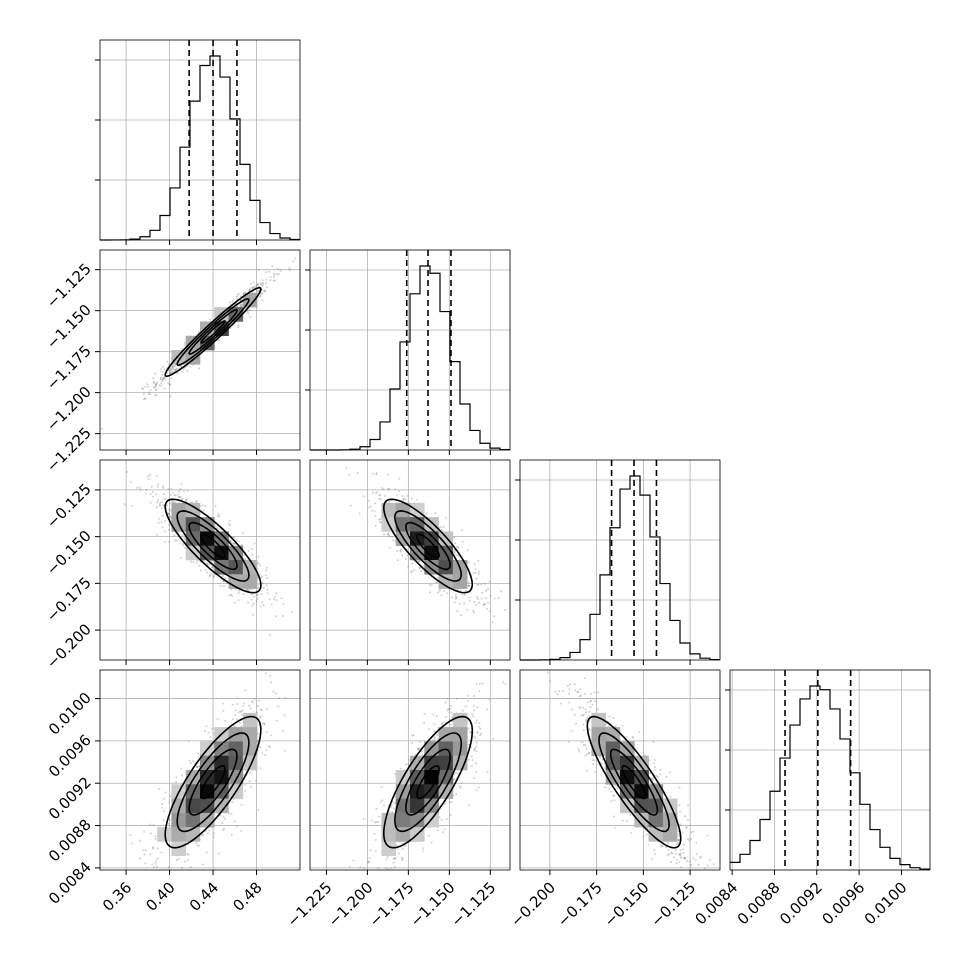  What do you see at coordinates (620, 560) in the screenshot?
I see `panel-frame` at bounding box center [620, 560].